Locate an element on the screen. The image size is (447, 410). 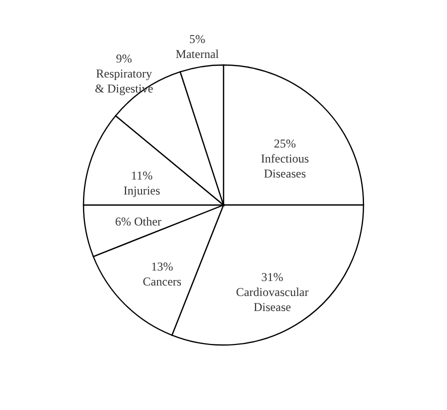
slice-label: Cardiovascular Disease is located at coordinates (272, 299).